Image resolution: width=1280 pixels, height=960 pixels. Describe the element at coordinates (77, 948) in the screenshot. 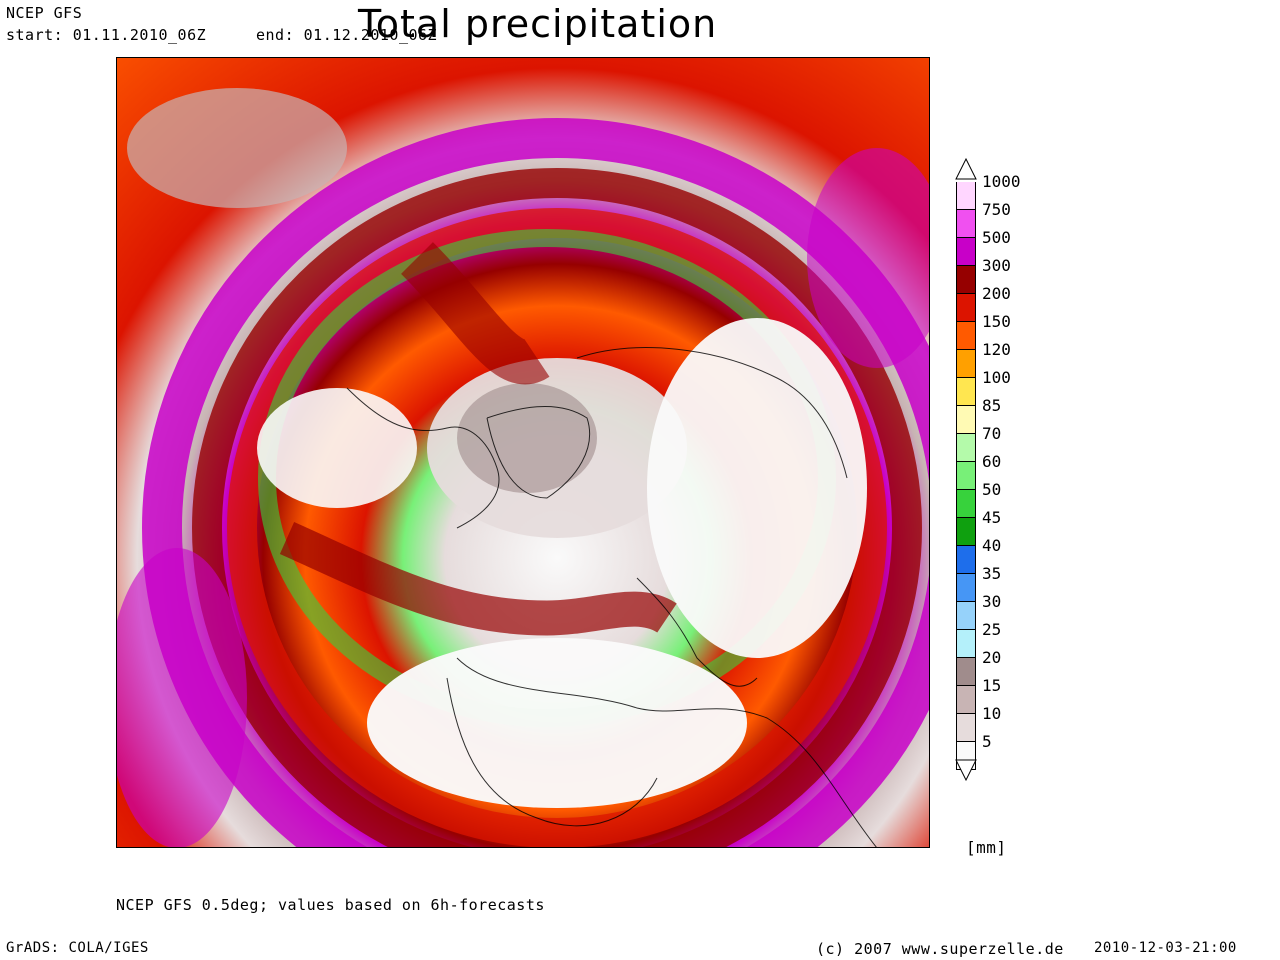

I see `grads-credit: GrADS: COLA/IGES` at that location.